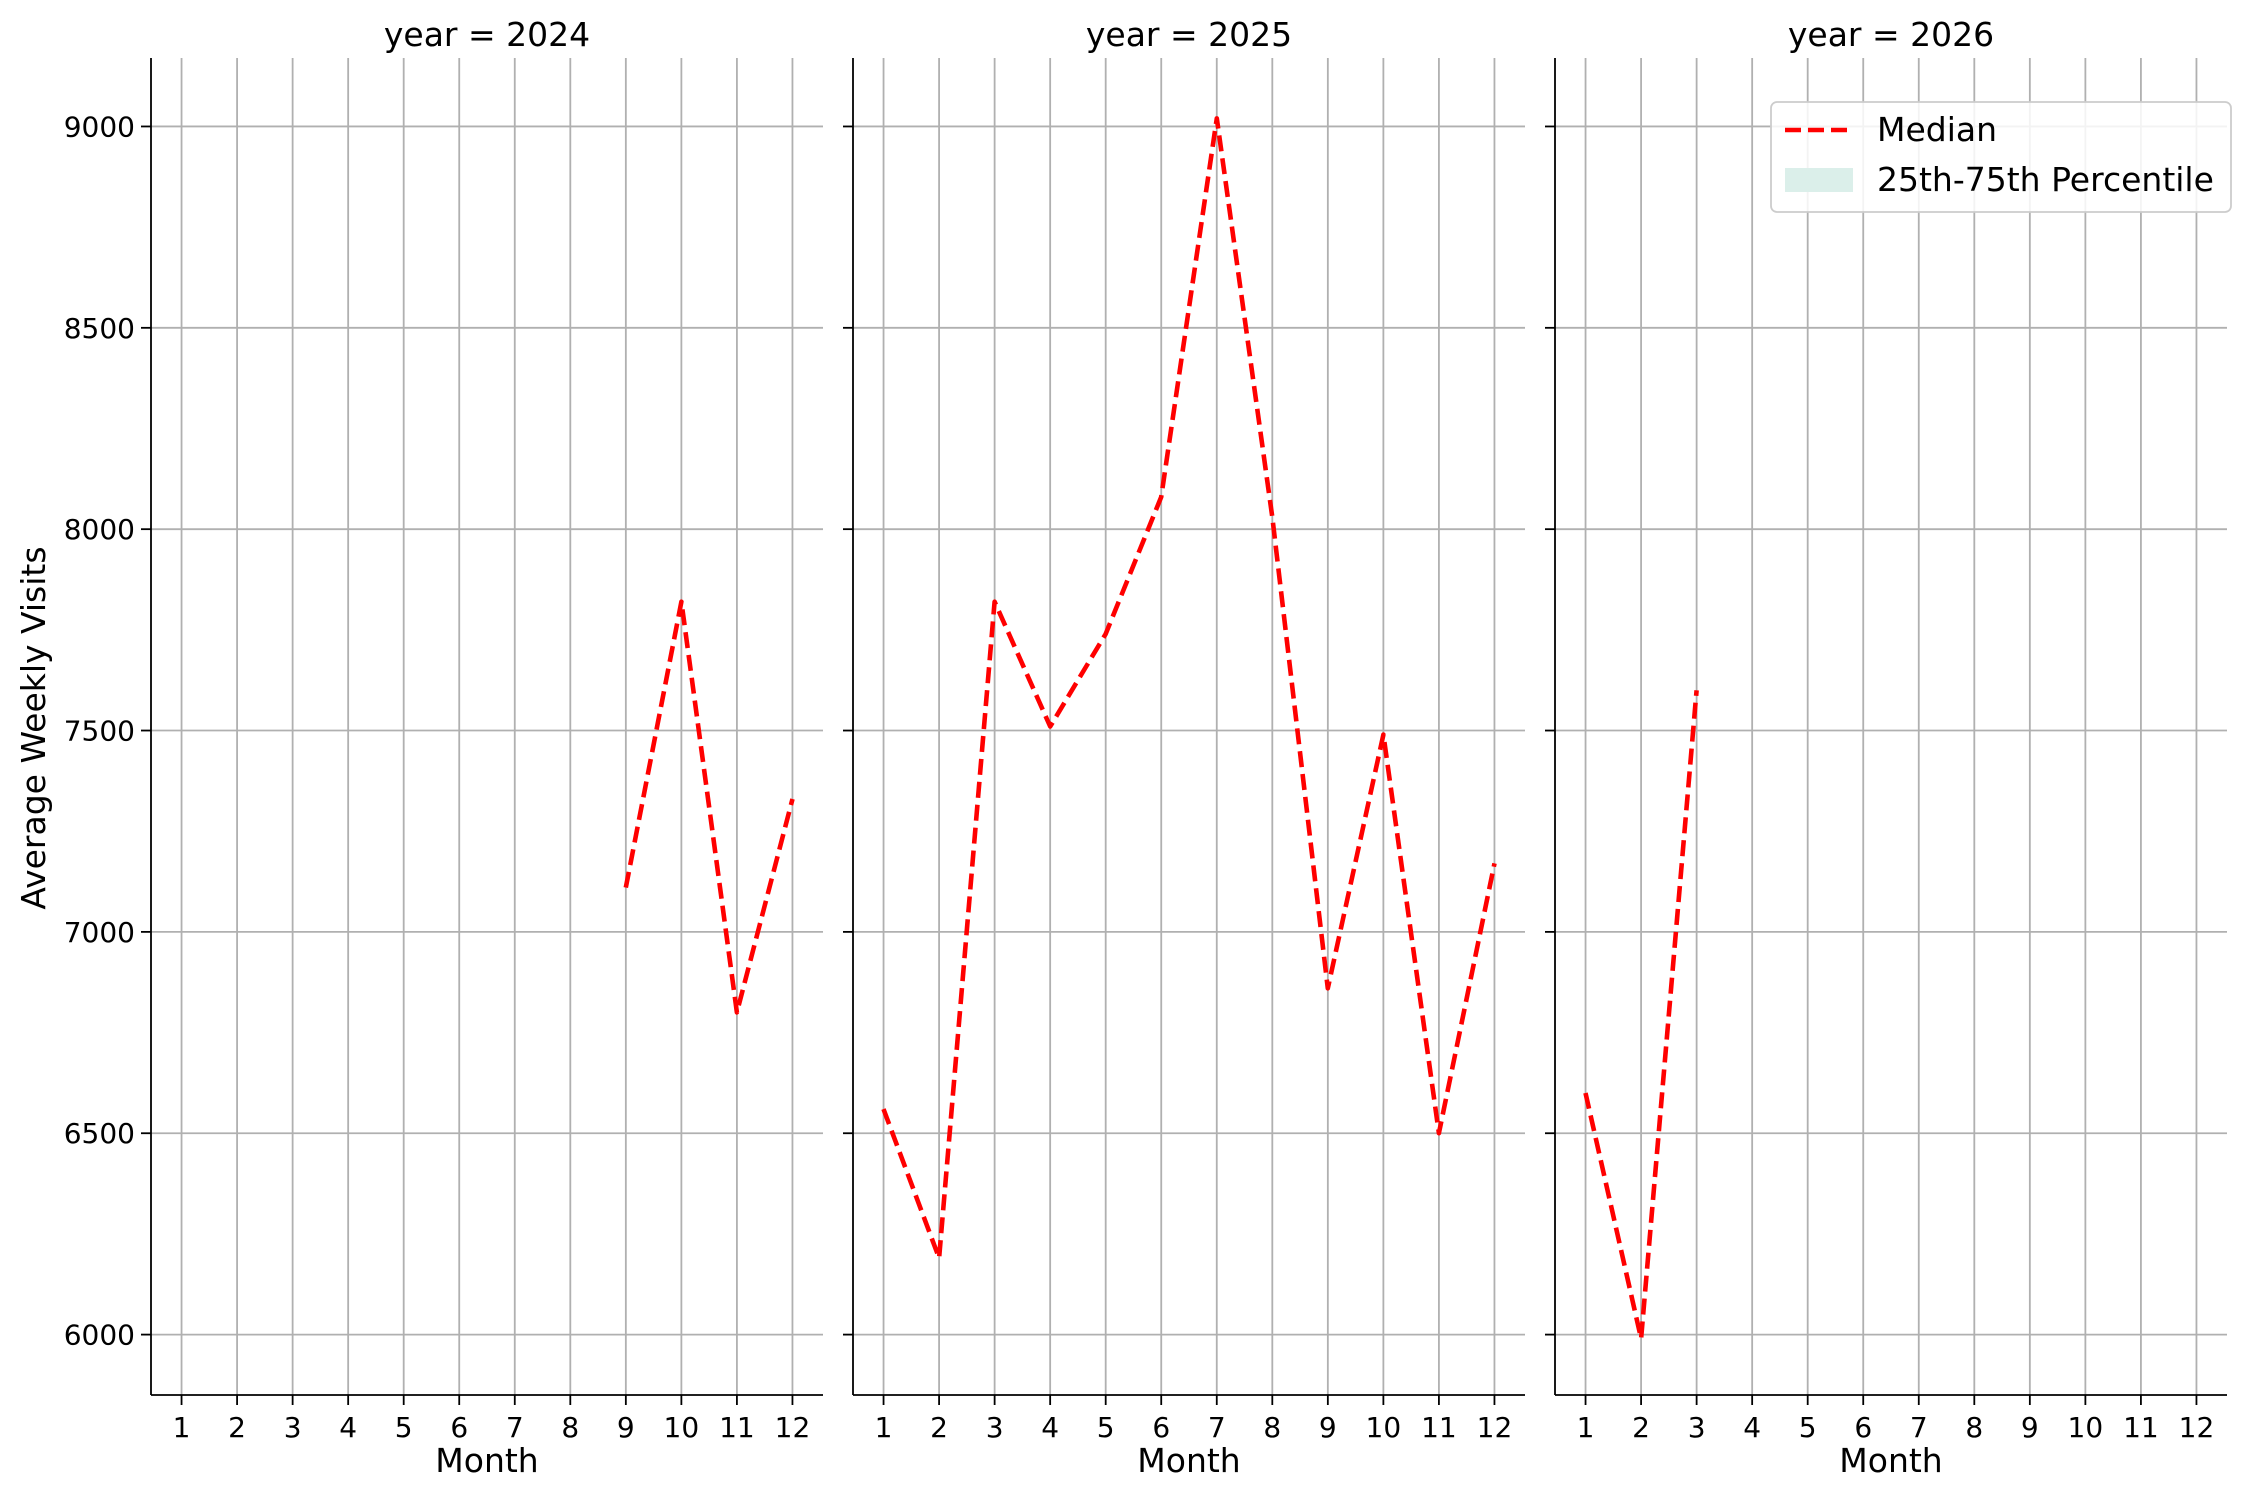 This screenshot has width=2250, height=1500. What do you see at coordinates (1819, 180) in the screenshot?
I see `legend-percentile-swatch` at bounding box center [1819, 180].